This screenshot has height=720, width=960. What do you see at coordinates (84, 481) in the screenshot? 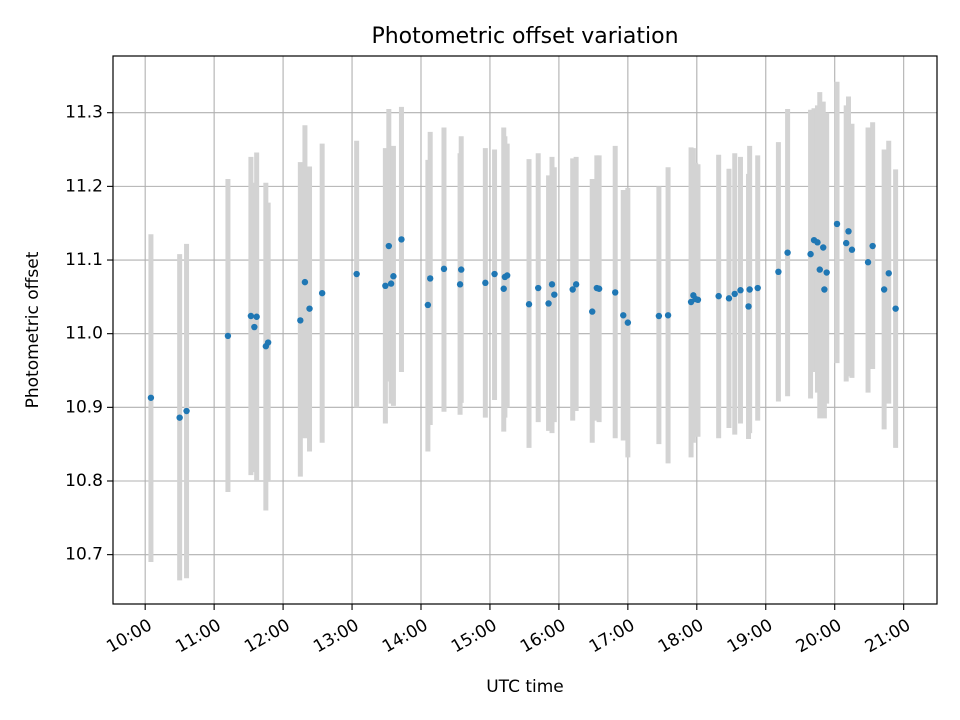
I see `y-tick-label: 10.8` at bounding box center [84, 481].